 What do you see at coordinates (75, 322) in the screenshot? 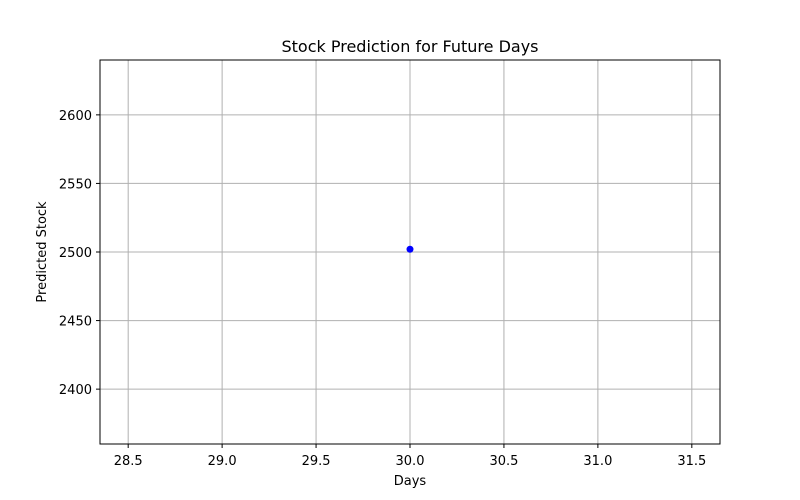
I see `y-tick-label: 2450` at bounding box center [75, 322].